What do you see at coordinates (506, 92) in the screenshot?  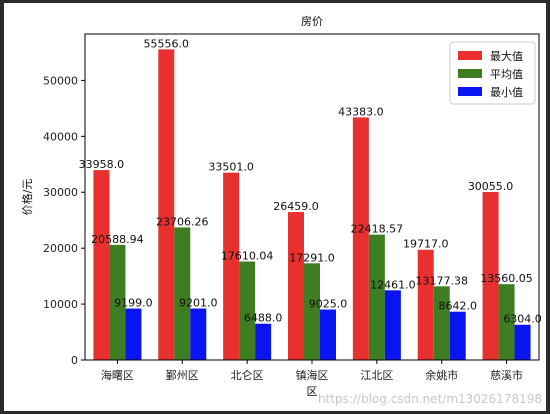 I see `legend-label-3: 最小值` at bounding box center [506, 92].